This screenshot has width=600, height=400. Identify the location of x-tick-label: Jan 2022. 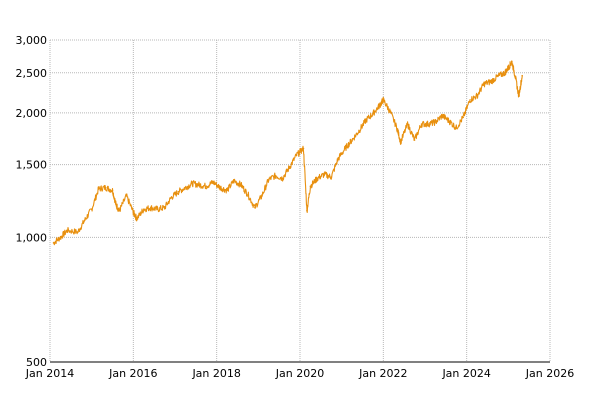
(382, 373).